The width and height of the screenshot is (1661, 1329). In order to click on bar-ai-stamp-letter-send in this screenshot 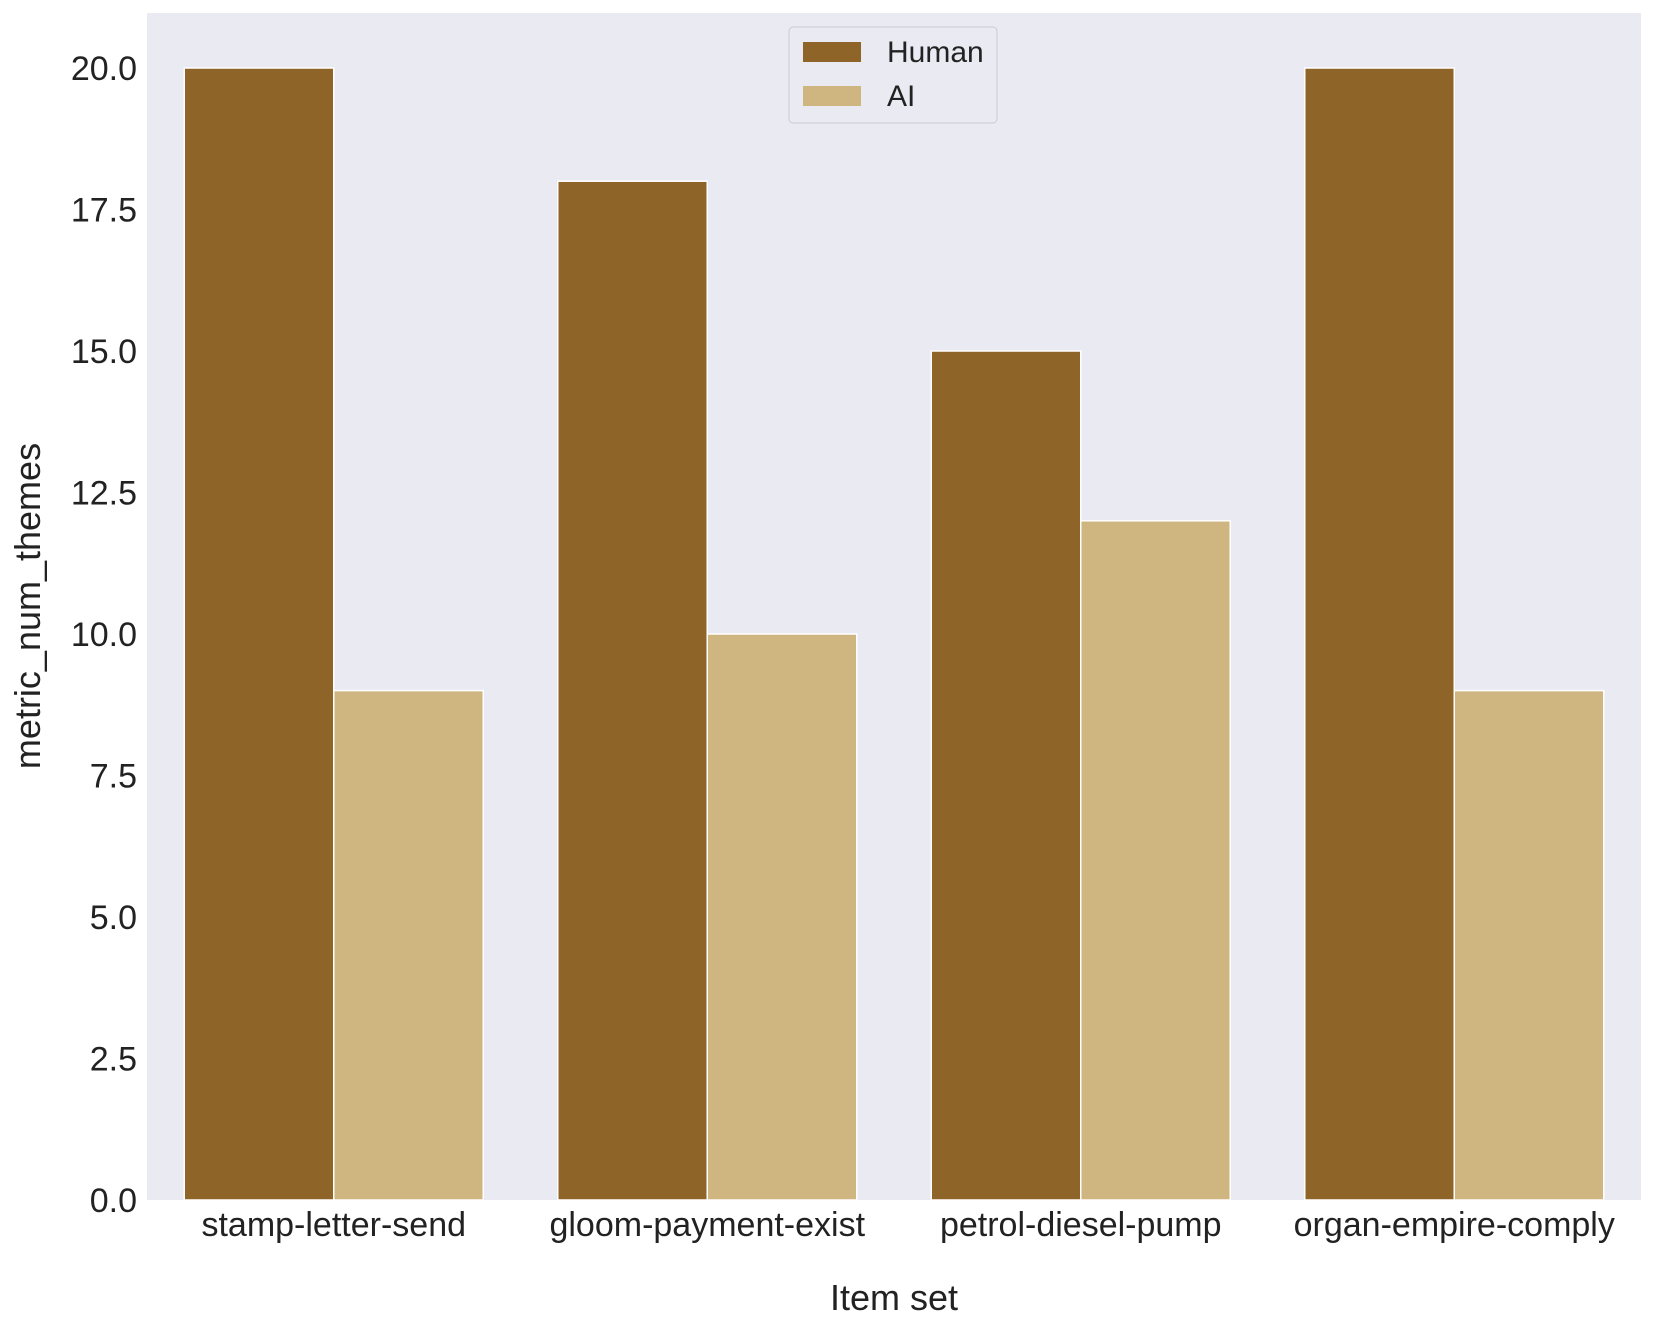, I will do `click(408, 945)`.